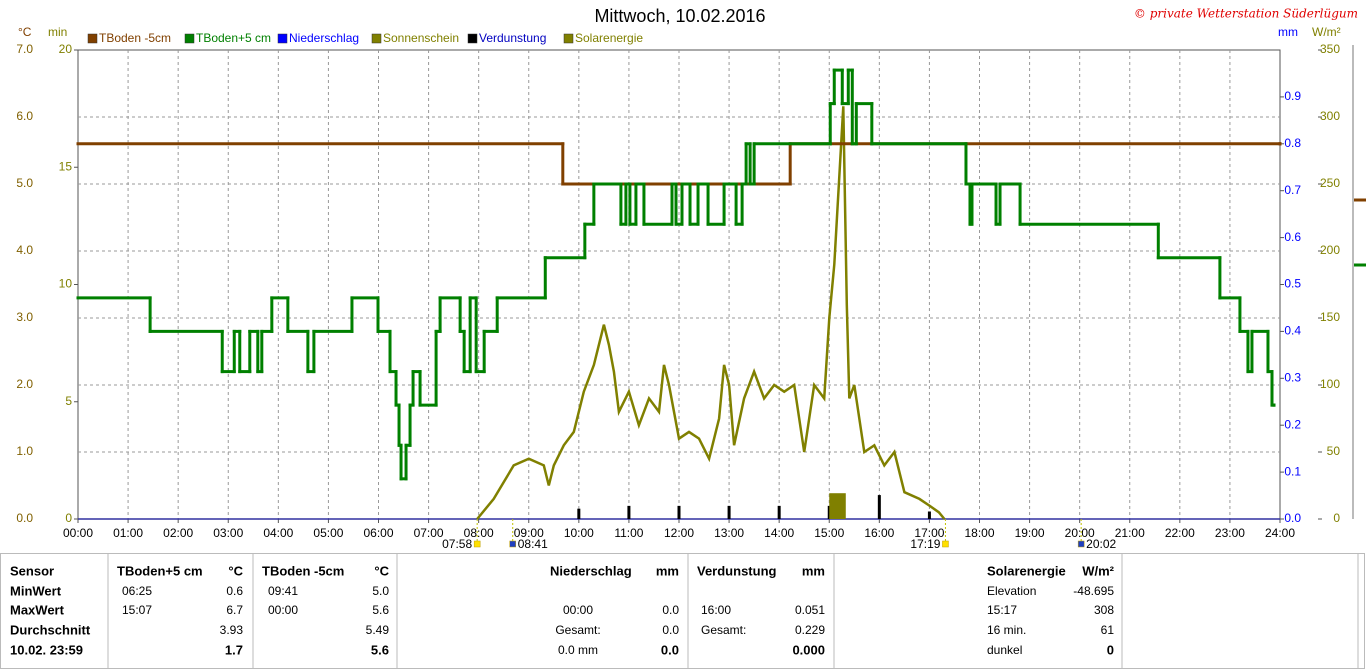 This screenshot has height=670, width=1366. What do you see at coordinates (24, 49) in the screenshot?
I see `y-tick-label: 7.0` at bounding box center [24, 49].